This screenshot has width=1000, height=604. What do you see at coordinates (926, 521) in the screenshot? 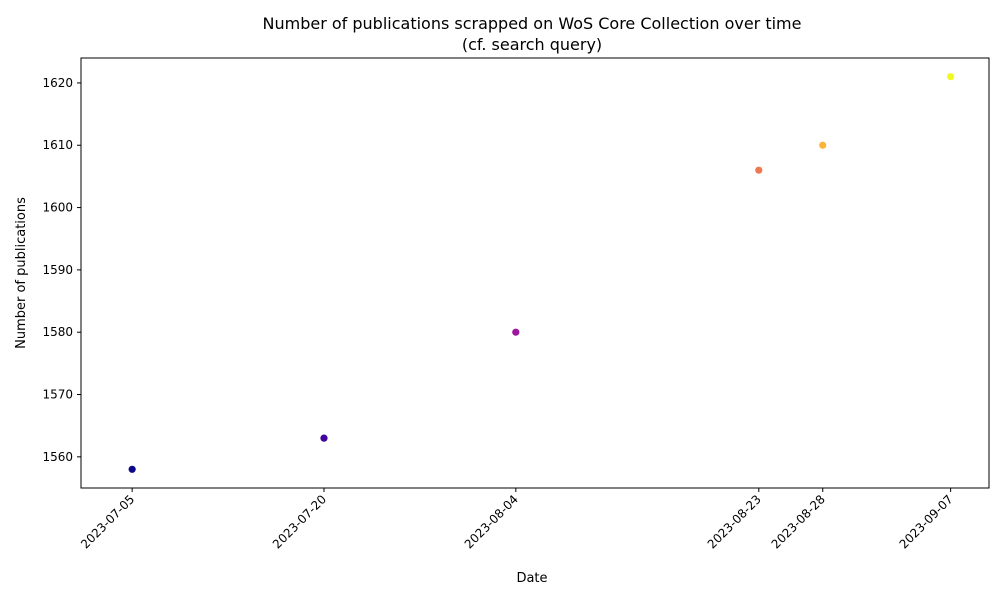
I see `x-tick-label: 2023-09-07` at bounding box center [926, 521].